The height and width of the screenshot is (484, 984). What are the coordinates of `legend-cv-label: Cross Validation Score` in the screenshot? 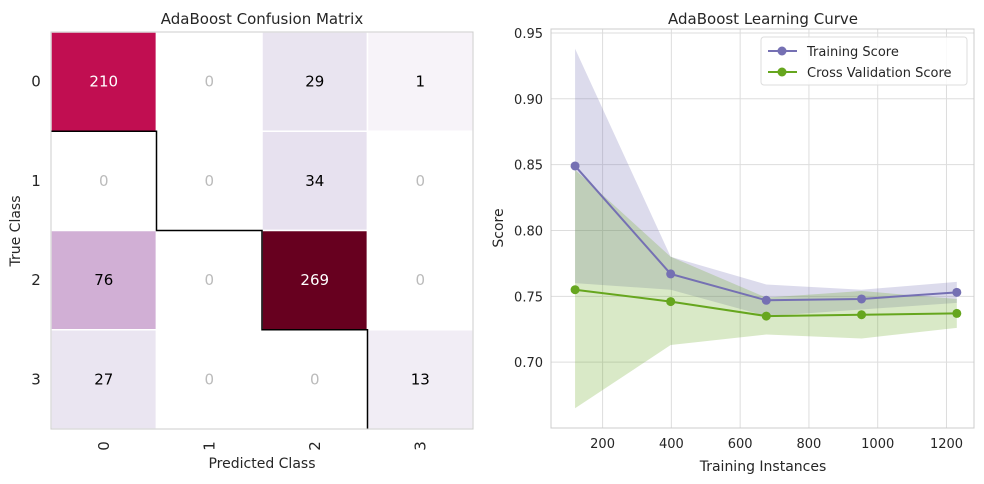 It's located at (879, 73).